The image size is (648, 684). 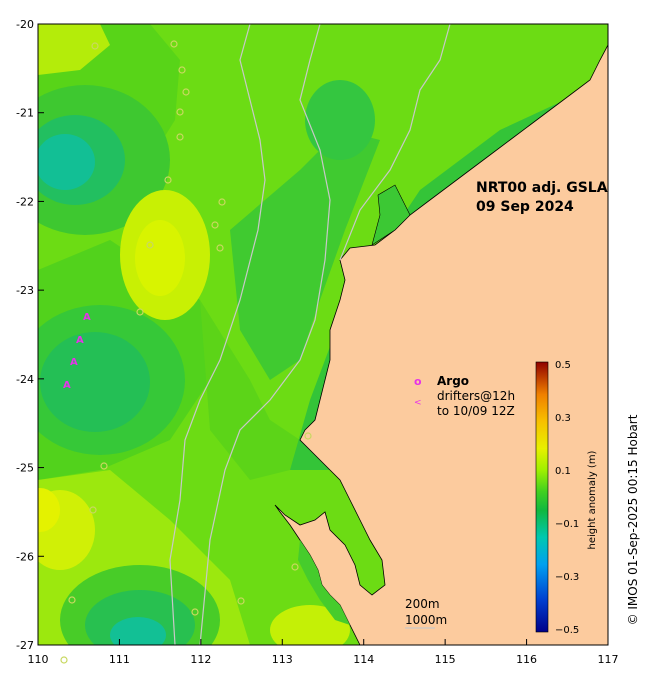 I want to click on y-tick-label: -23, so click(x=25, y=290).